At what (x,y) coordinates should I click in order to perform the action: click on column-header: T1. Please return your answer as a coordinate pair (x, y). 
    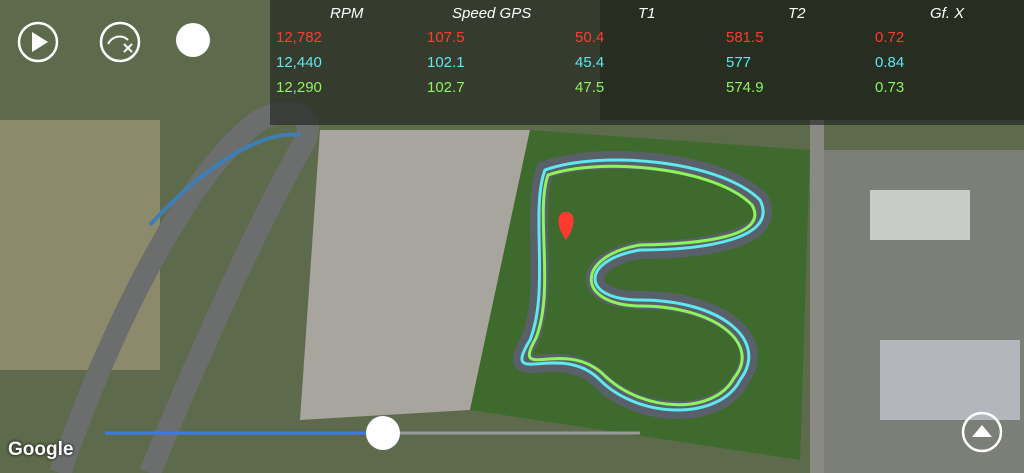
    Looking at the image, I should click on (647, 13).